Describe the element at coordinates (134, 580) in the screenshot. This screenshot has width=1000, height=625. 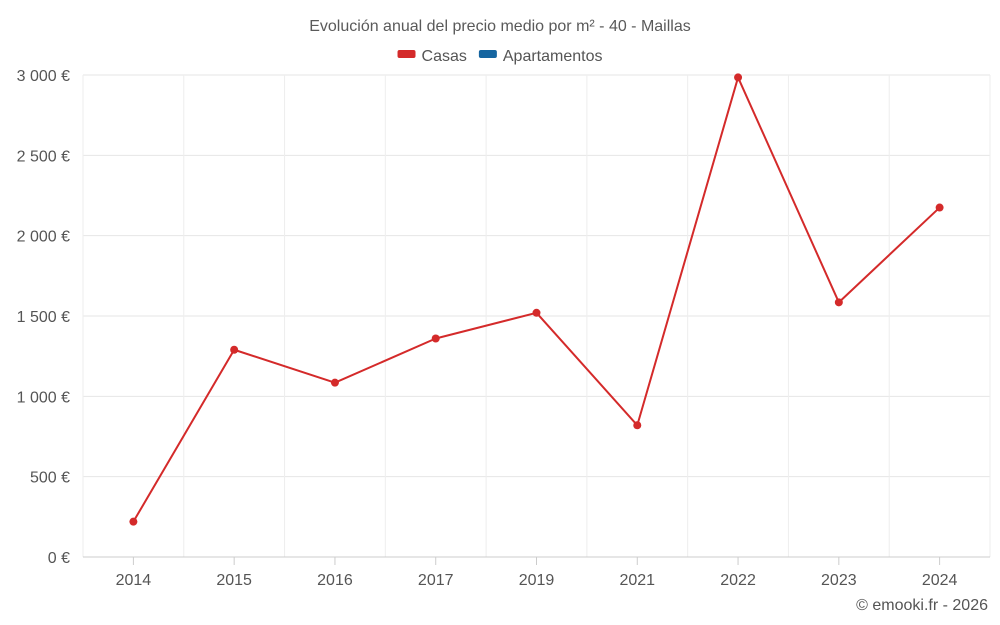
I see `x-tick-label: 2014` at that location.